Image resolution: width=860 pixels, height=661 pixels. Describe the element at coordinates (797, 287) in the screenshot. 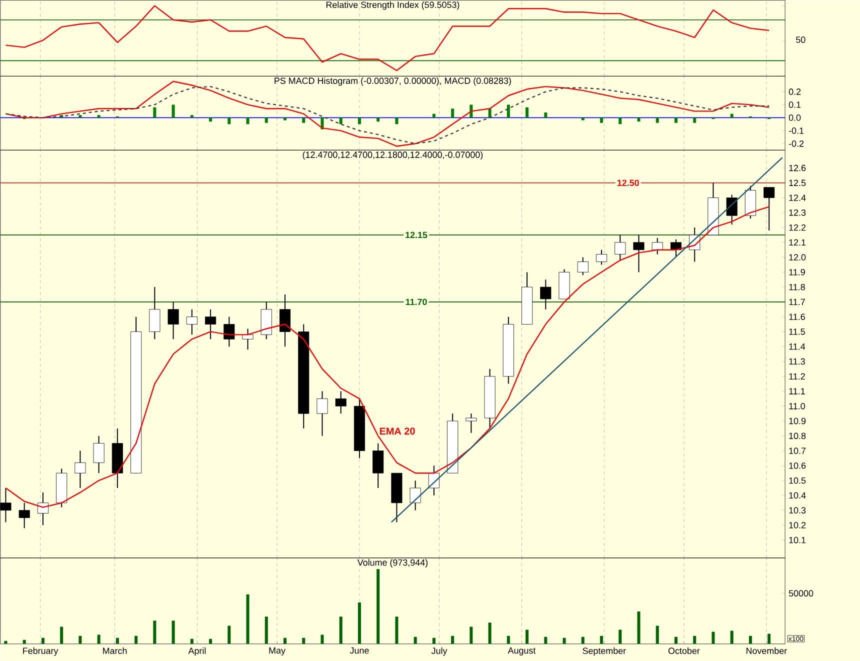

I see `y-tick-label: 11.8` at that location.